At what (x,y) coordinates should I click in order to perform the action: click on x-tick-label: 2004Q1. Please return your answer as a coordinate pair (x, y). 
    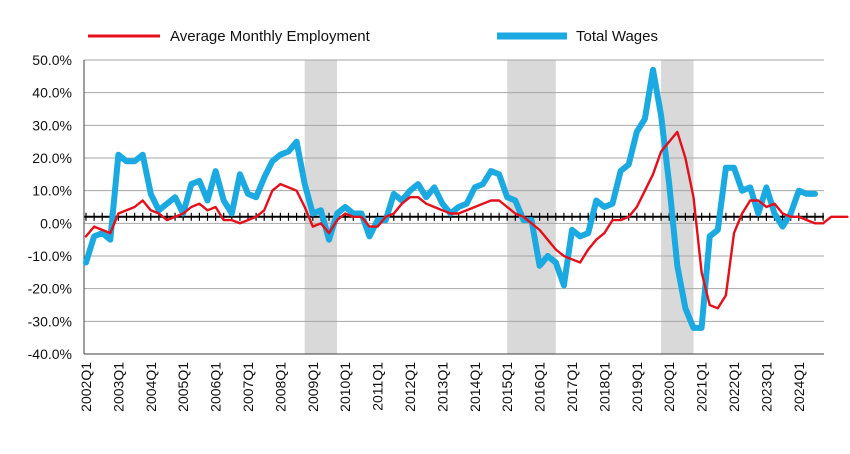
    Looking at the image, I should click on (151, 387).